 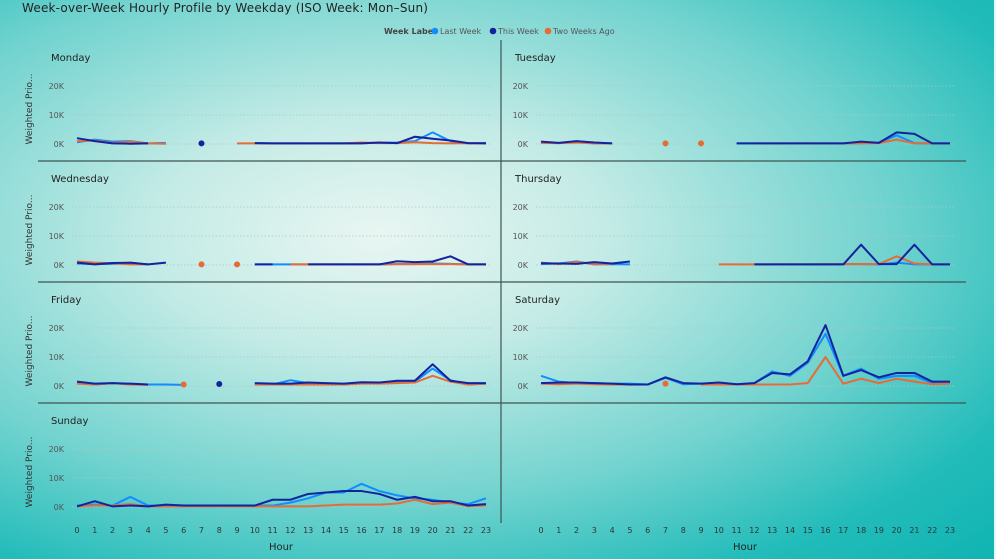 I want to click on panel-label: Monday, so click(x=71, y=58).